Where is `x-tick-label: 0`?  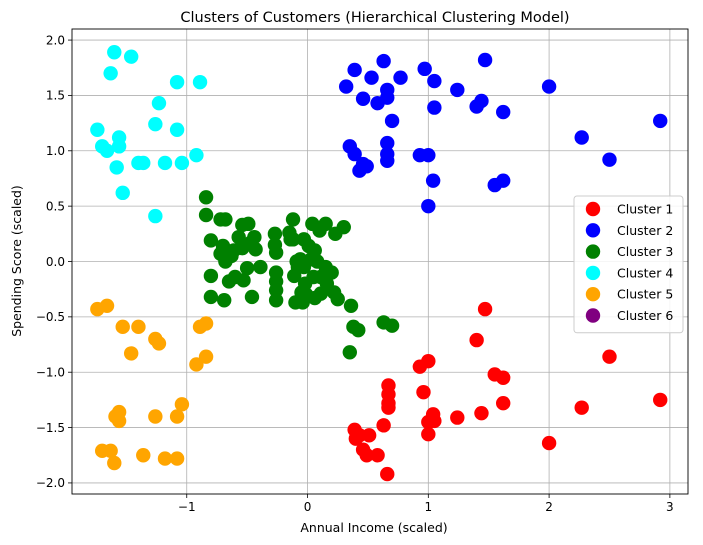 x-tick-label: 0 is located at coordinates (308, 507).